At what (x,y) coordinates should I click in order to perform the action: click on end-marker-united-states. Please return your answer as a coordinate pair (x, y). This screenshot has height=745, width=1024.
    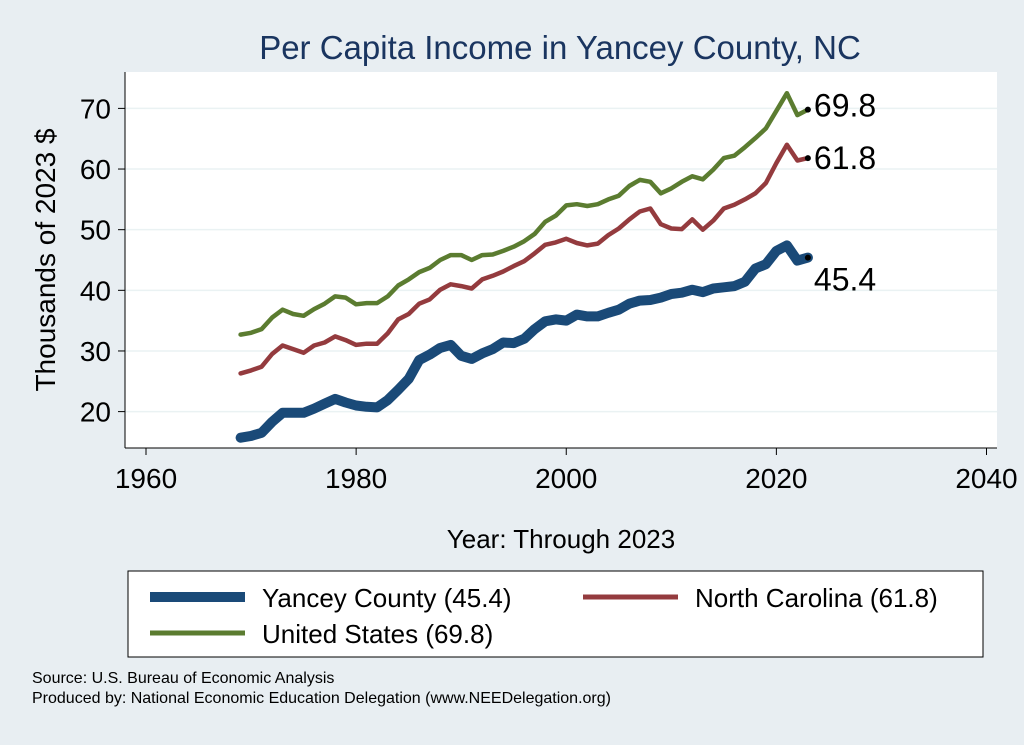
    Looking at the image, I should click on (807, 109).